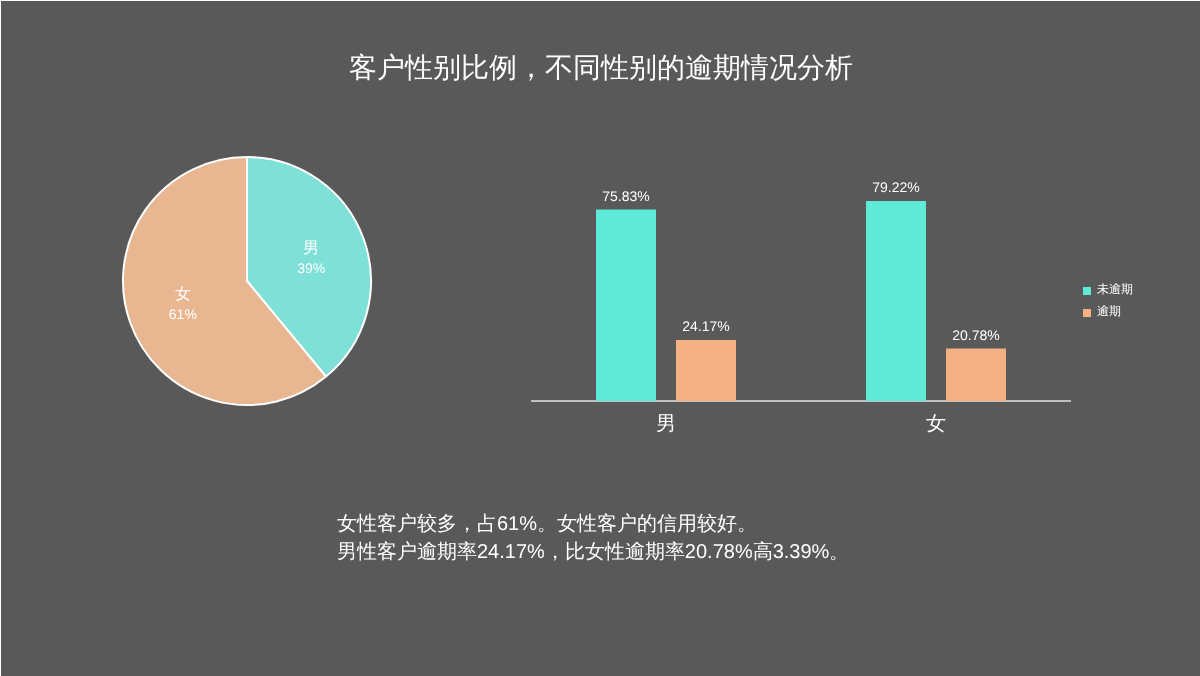  Describe the element at coordinates (547, 524) in the screenshot. I see `text: 女性客户较多，占61%。女性客户的信用较好。` at that location.